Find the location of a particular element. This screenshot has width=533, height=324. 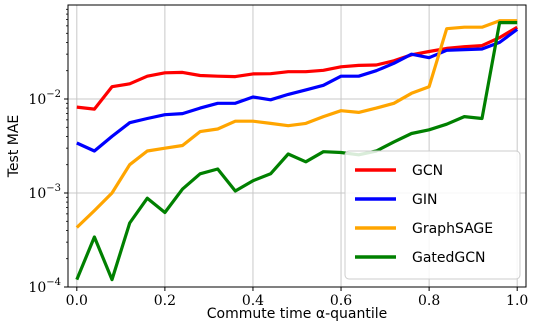

y-axis-title: Test MAE is located at coordinates (14, 147).